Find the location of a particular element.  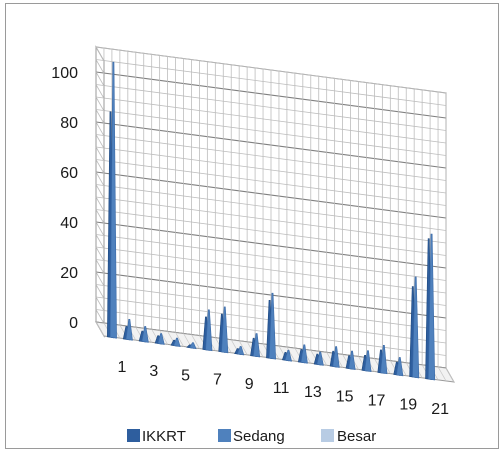

legend-item-besar: Besar is located at coordinates (348, 436).